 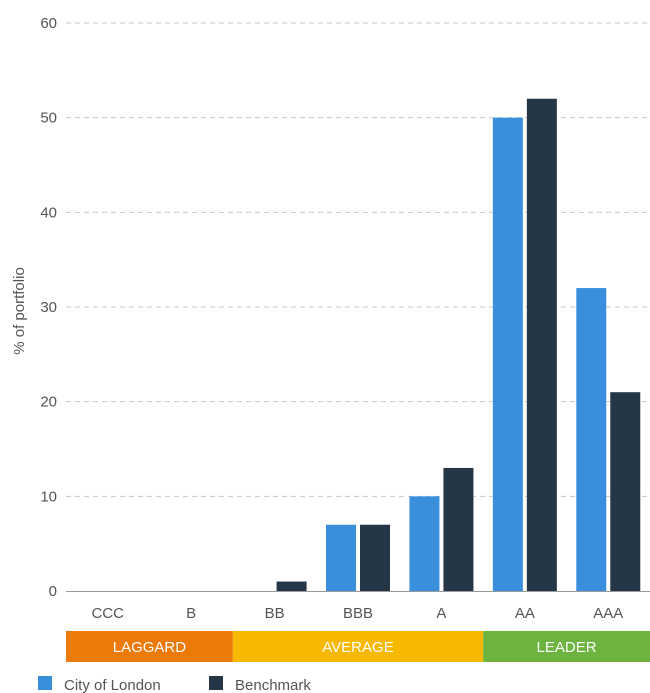 I want to click on bar-a-benchmark, so click(x=458, y=529).